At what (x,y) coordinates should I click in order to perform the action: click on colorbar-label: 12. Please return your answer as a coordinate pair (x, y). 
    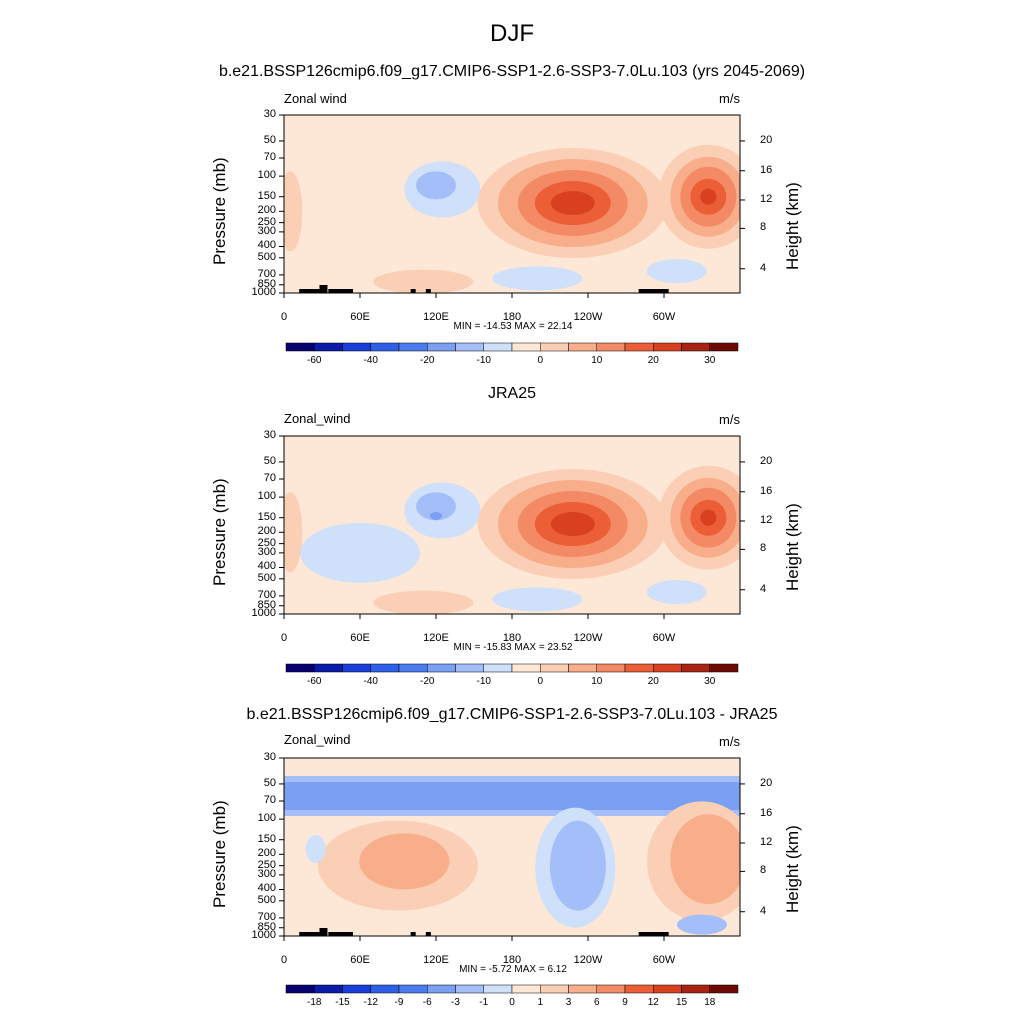
    Looking at the image, I should click on (653, 1002).